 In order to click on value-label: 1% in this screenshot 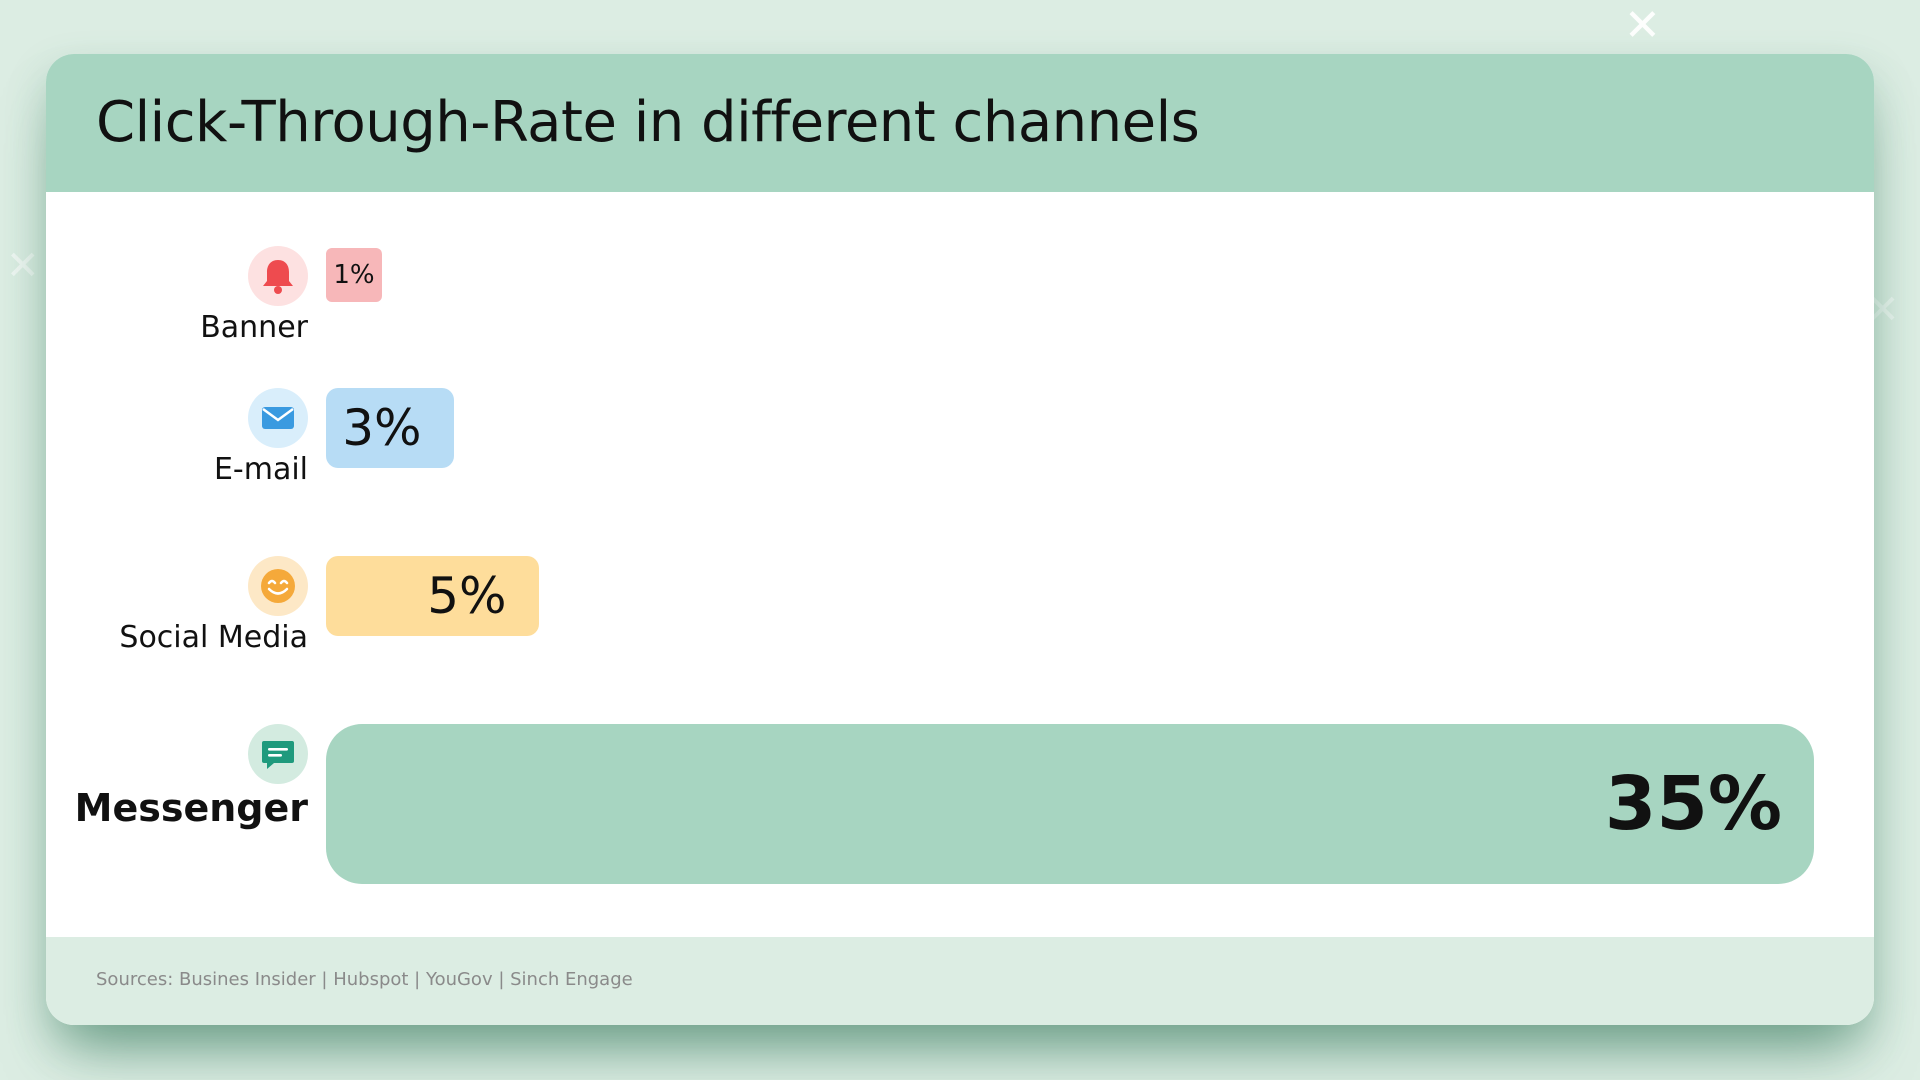, I will do `click(354, 275)`.